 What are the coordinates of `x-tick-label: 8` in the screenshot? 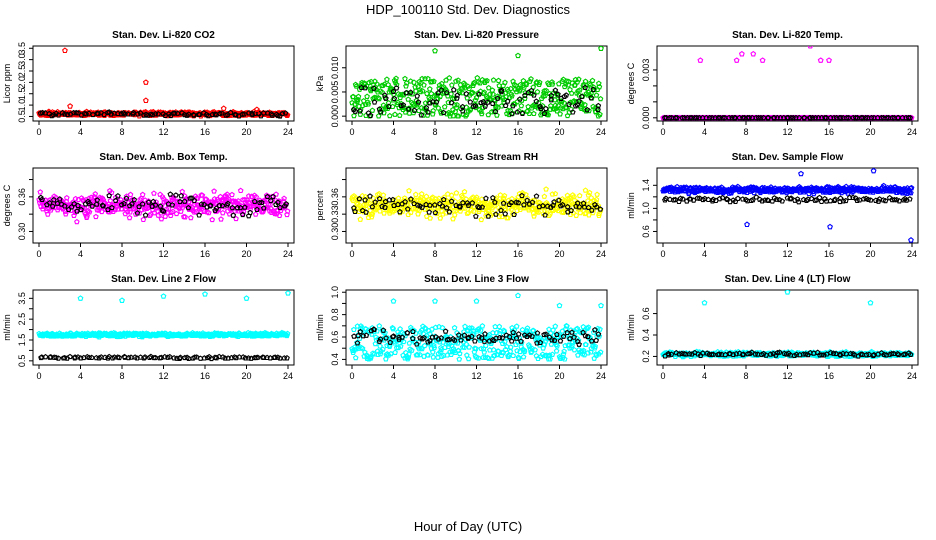 It's located at (434, 376).